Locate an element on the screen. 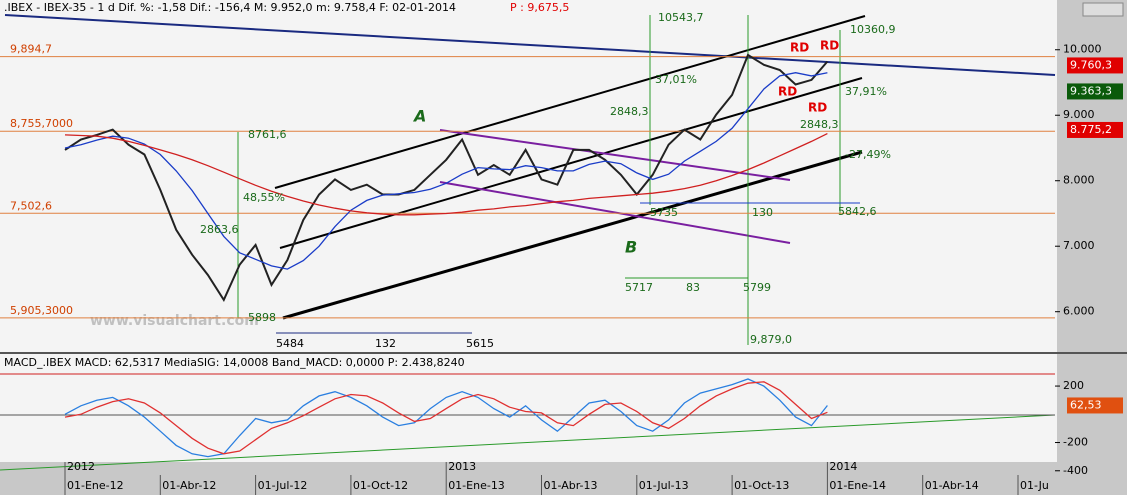 The height and width of the screenshot is (499, 1127). year-label: 2012 is located at coordinates (81, 466).